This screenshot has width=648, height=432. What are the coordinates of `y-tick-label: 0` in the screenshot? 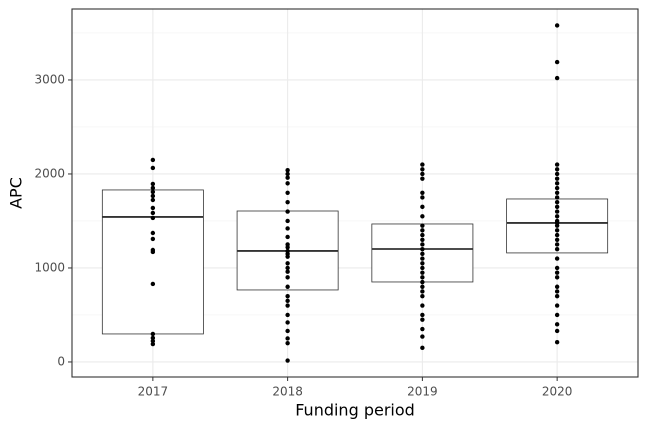 It's located at (61, 361).